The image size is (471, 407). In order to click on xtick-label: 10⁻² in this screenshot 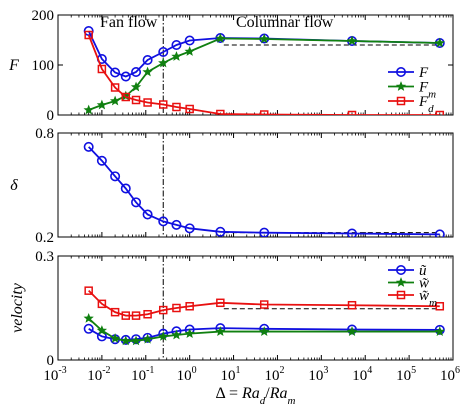, I will do `click(98, 374)`.